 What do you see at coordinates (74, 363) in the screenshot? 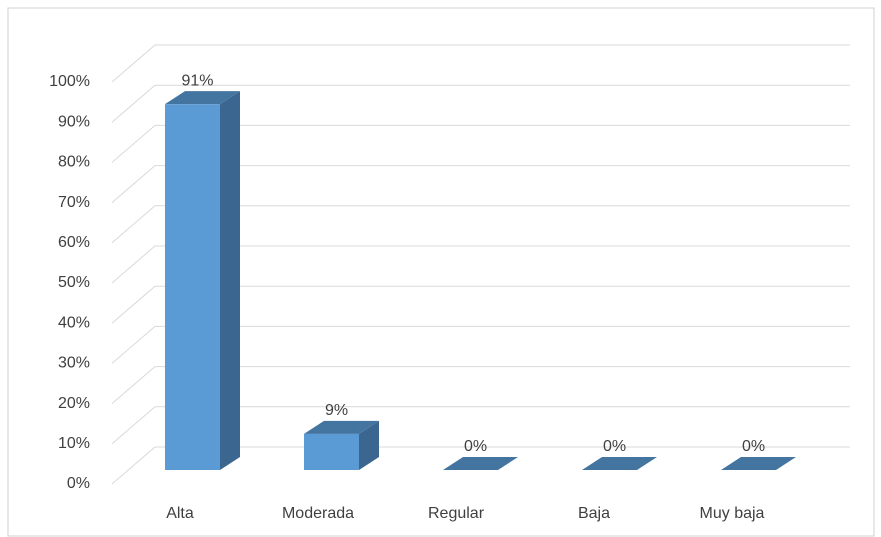
I see `y-tick-label: 30%` at bounding box center [74, 363].